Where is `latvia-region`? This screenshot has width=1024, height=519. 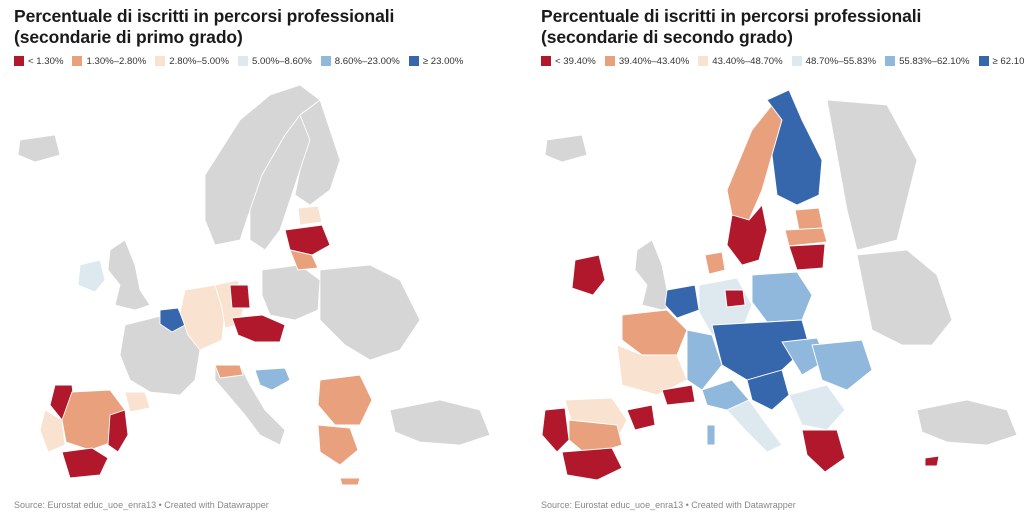
latvia-region is located at coordinates (806, 237).